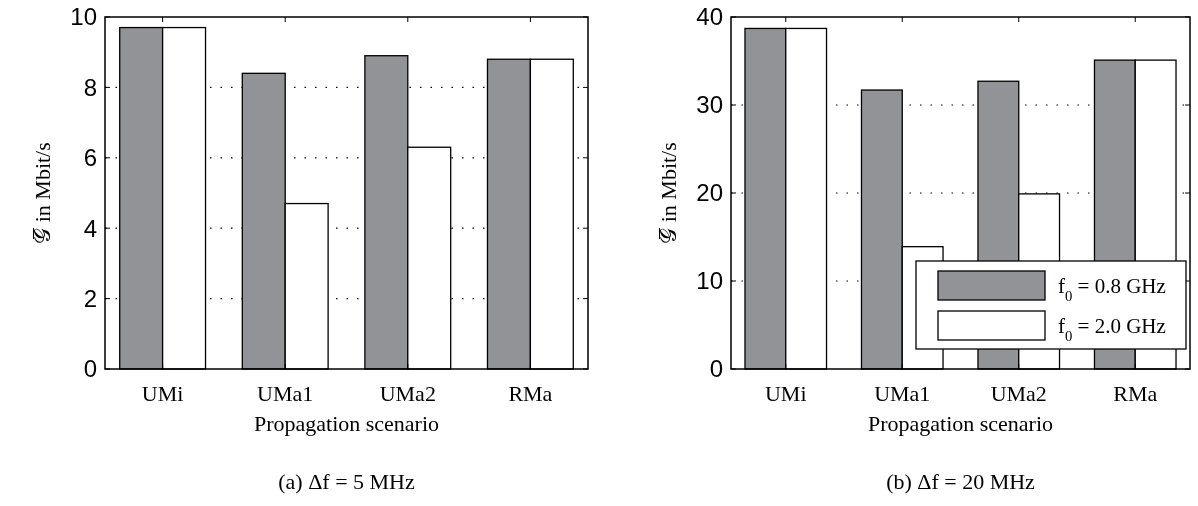  I want to click on y-tick-label: 6, so click(90, 158).